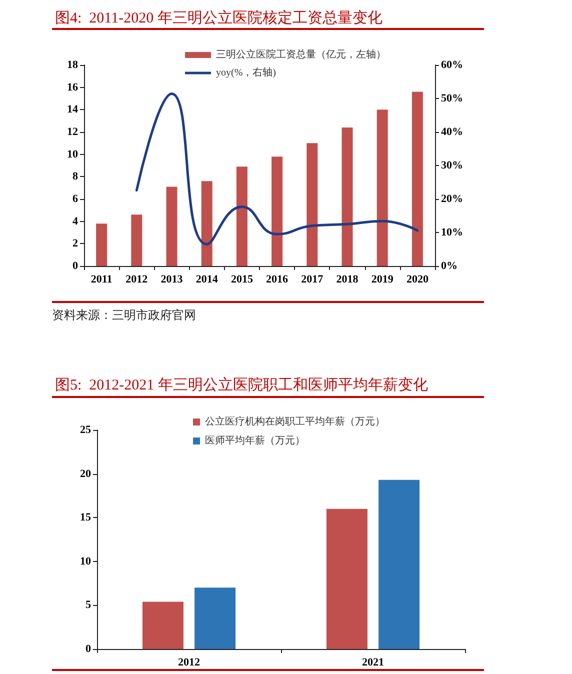  What do you see at coordinates (86, 430) in the screenshot?
I see `y-tick-label: 25` at bounding box center [86, 430].